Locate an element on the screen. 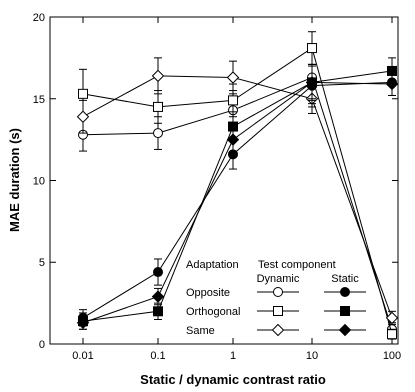 The image size is (415, 392). x-axis-title: Static / dynamic contrast ratio is located at coordinates (233, 379).